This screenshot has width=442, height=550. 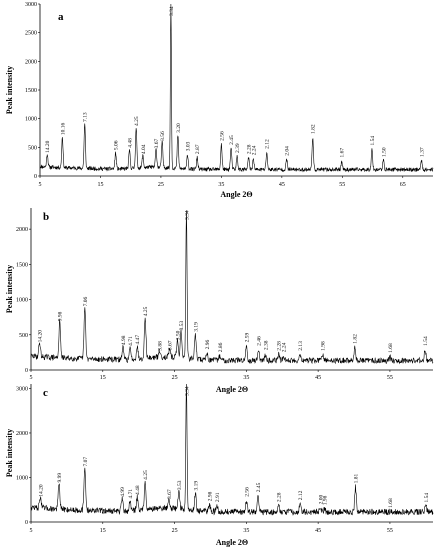 I want to click on peak-label: 3.03, so click(x=189, y=146).